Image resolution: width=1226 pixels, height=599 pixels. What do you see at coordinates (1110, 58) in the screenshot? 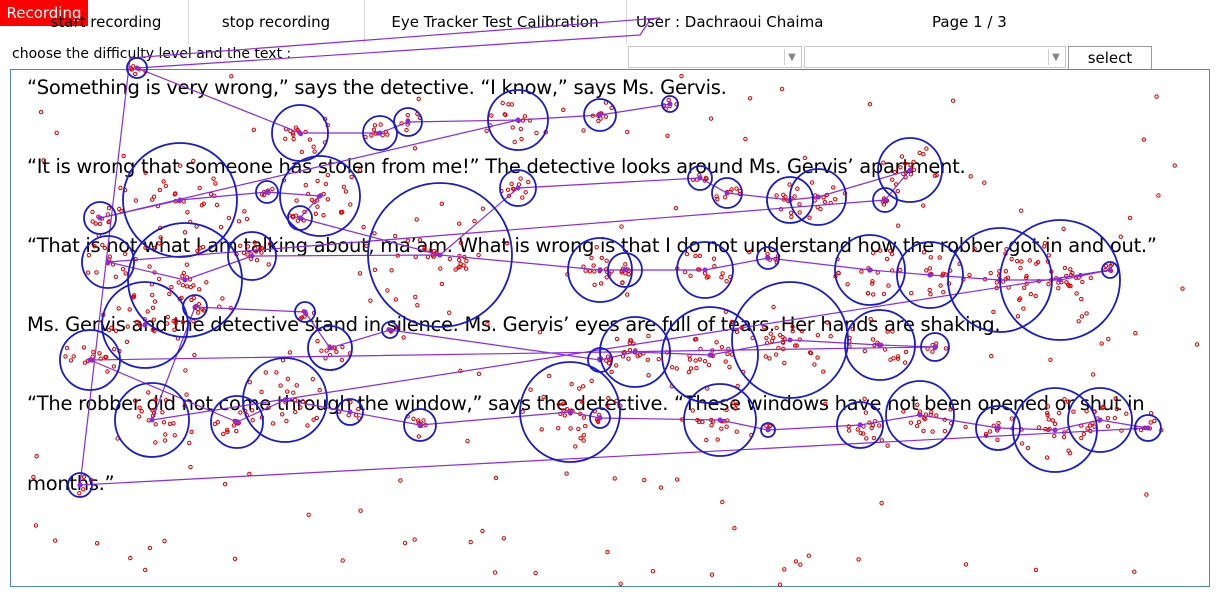
I see `select-button: select` at bounding box center [1110, 58].